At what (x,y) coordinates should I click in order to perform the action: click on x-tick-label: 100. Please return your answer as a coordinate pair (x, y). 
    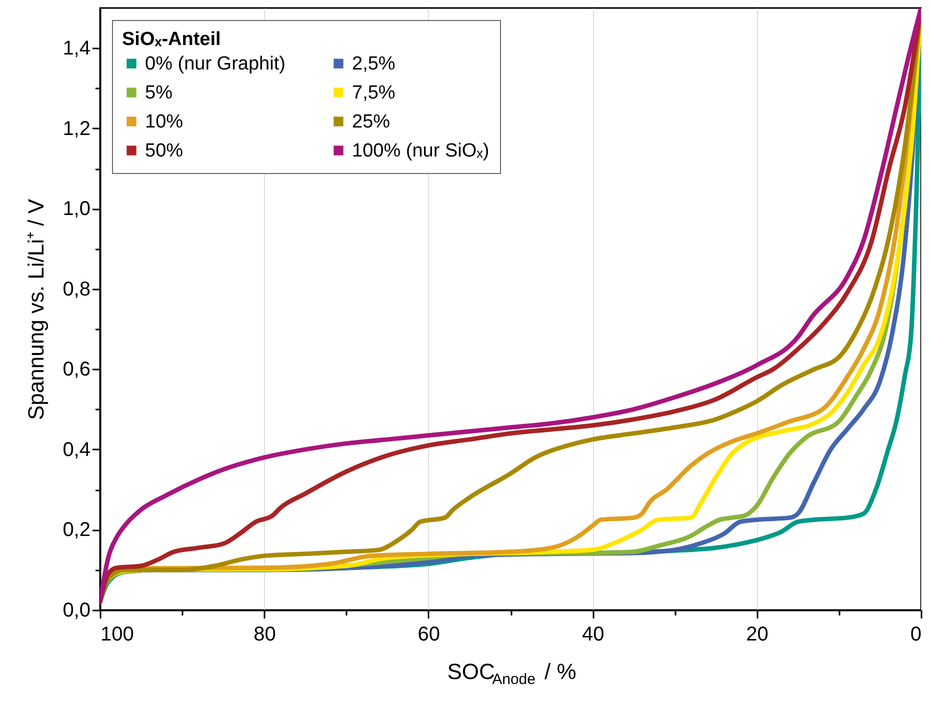
    Looking at the image, I should click on (117, 635).